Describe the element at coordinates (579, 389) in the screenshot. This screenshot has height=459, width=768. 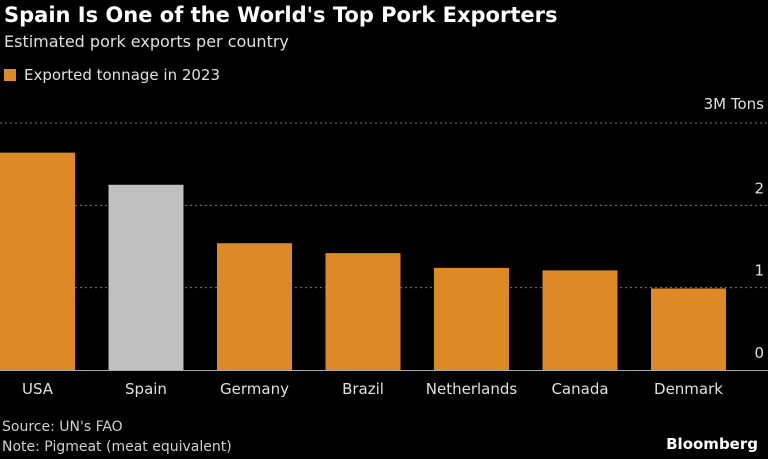
I see `x-tick-label: Canada` at that location.